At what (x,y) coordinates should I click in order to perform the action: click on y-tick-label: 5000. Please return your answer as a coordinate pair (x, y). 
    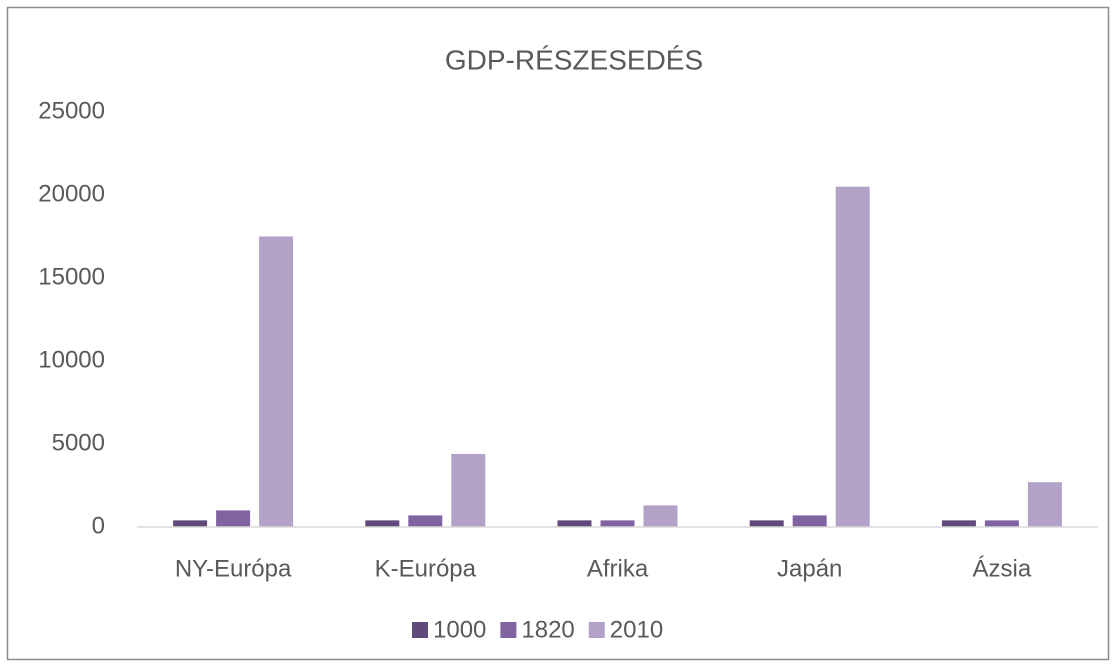
    Looking at the image, I should click on (78, 442).